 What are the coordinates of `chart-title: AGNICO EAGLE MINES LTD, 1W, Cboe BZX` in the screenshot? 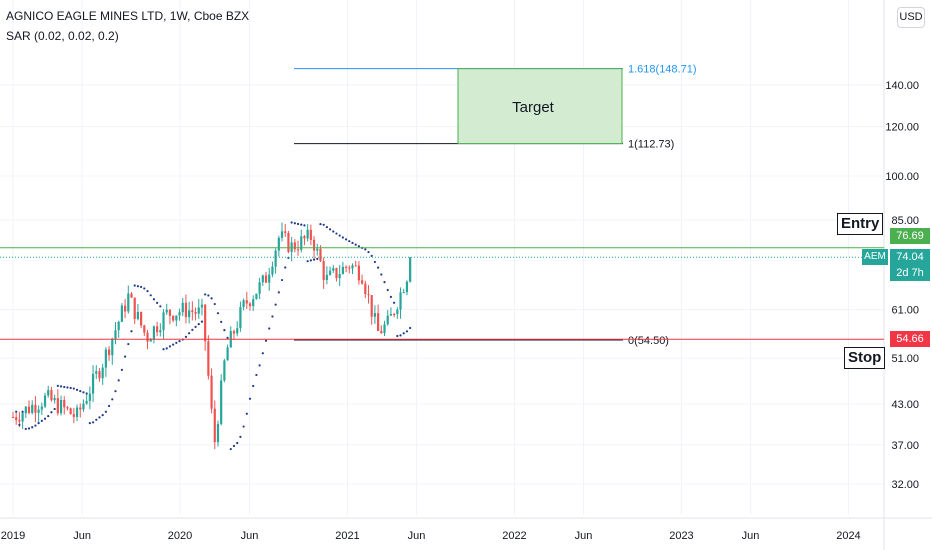 It's located at (128, 16).